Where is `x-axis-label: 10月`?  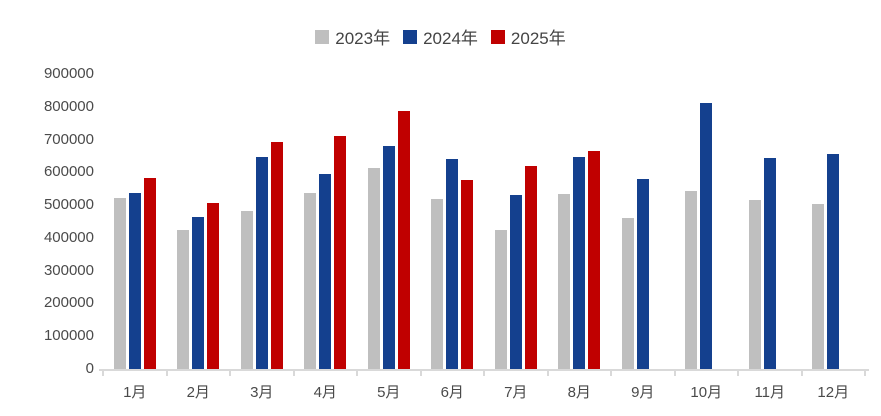
x-axis-label: 10月 is located at coordinates (706, 392).